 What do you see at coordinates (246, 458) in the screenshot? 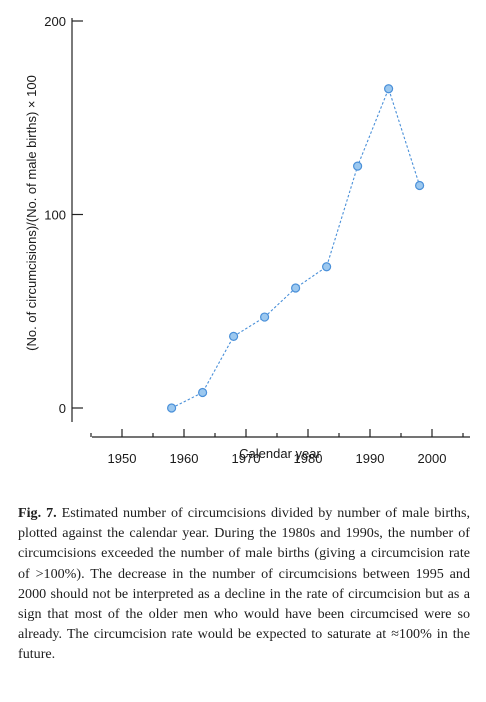
I see `x-tick-label: 1970` at bounding box center [246, 458].